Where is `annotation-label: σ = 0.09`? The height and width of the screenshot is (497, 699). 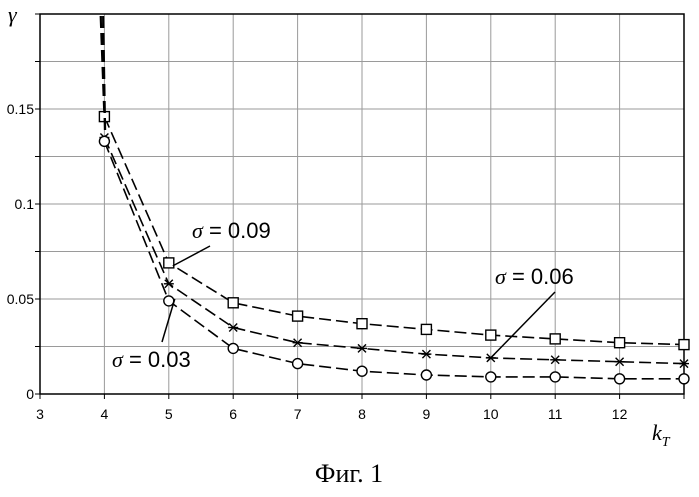
annotation-label: σ = 0.09 is located at coordinates (231, 230).